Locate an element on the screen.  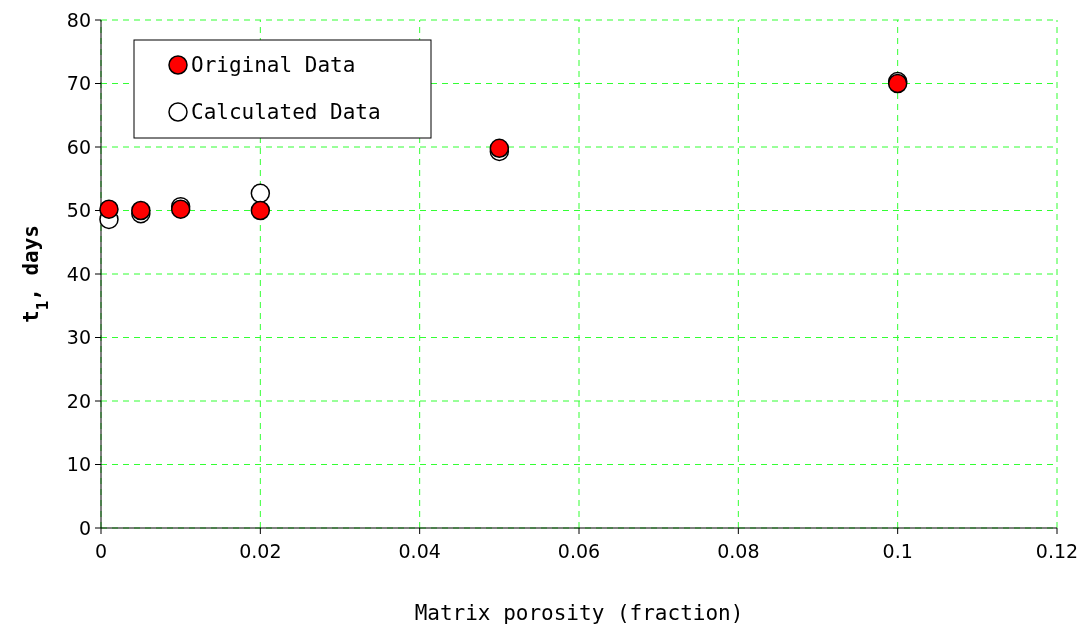
y-tick-label: 50 is located at coordinates (78, 210).